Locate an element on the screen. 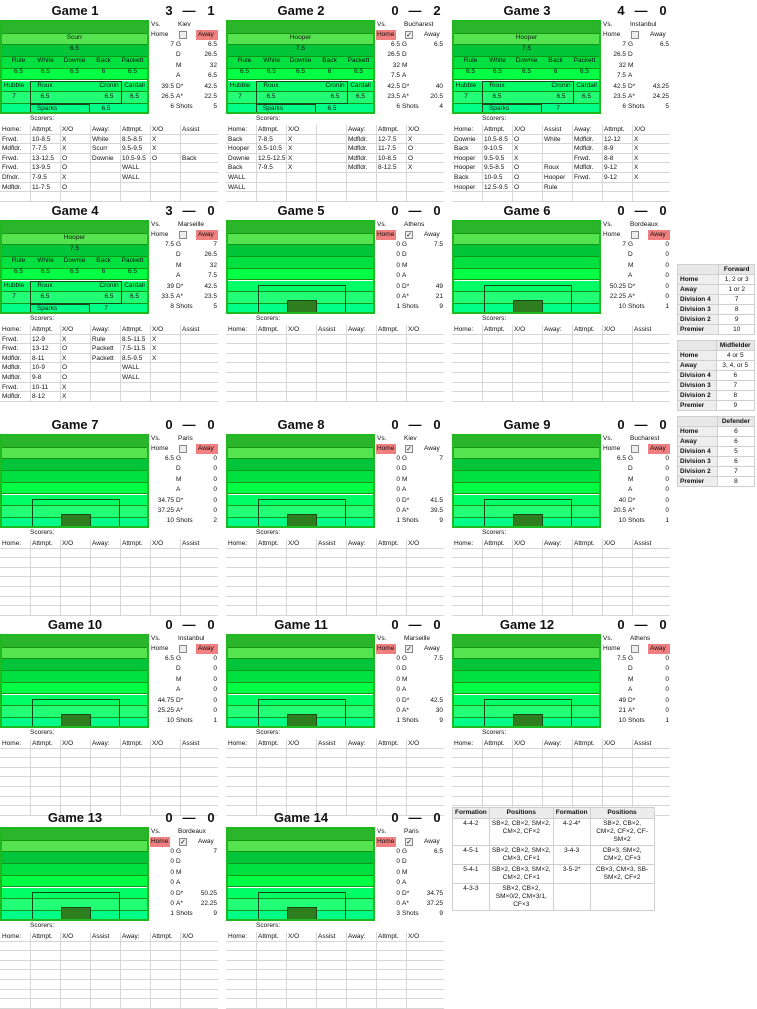  scorer-cell: 10.5-9.5 is located at coordinates (134, 158).